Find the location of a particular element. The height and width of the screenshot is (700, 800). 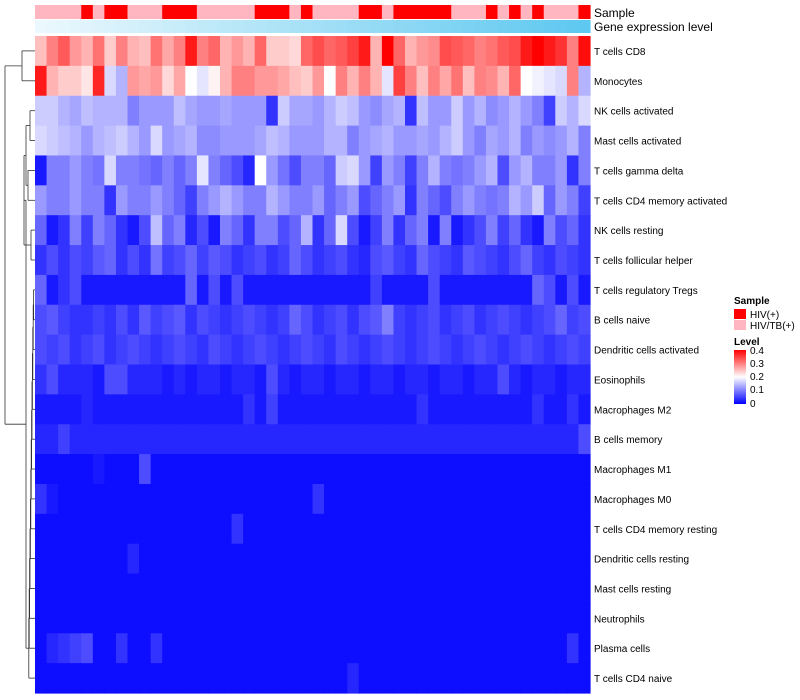

legend-hivtb-swatch is located at coordinates (740, 325).